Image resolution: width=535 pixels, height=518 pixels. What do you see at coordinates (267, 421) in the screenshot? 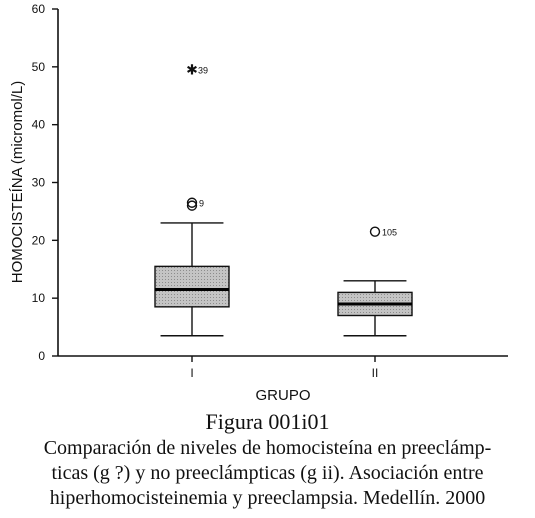
I see `figure-label: Figura 001i01` at bounding box center [267, 421].